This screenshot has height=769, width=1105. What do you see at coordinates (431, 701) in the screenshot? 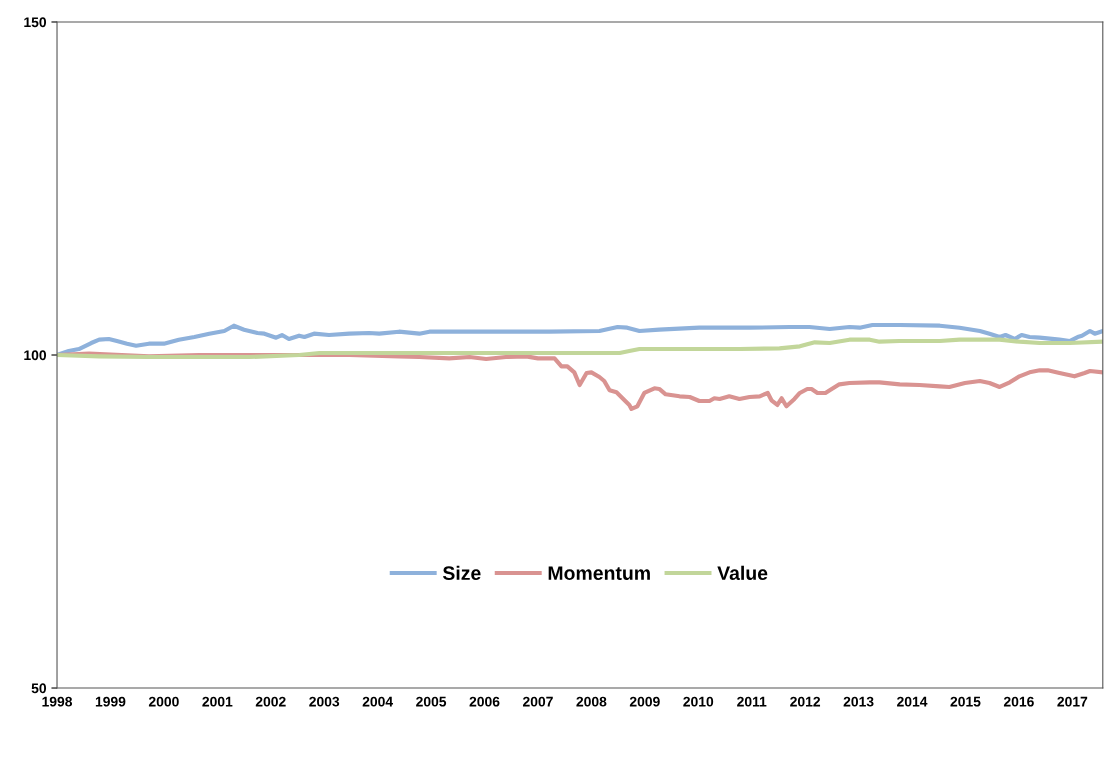
I see `x-tick-label: 2005` at bounding box center [431, 701].